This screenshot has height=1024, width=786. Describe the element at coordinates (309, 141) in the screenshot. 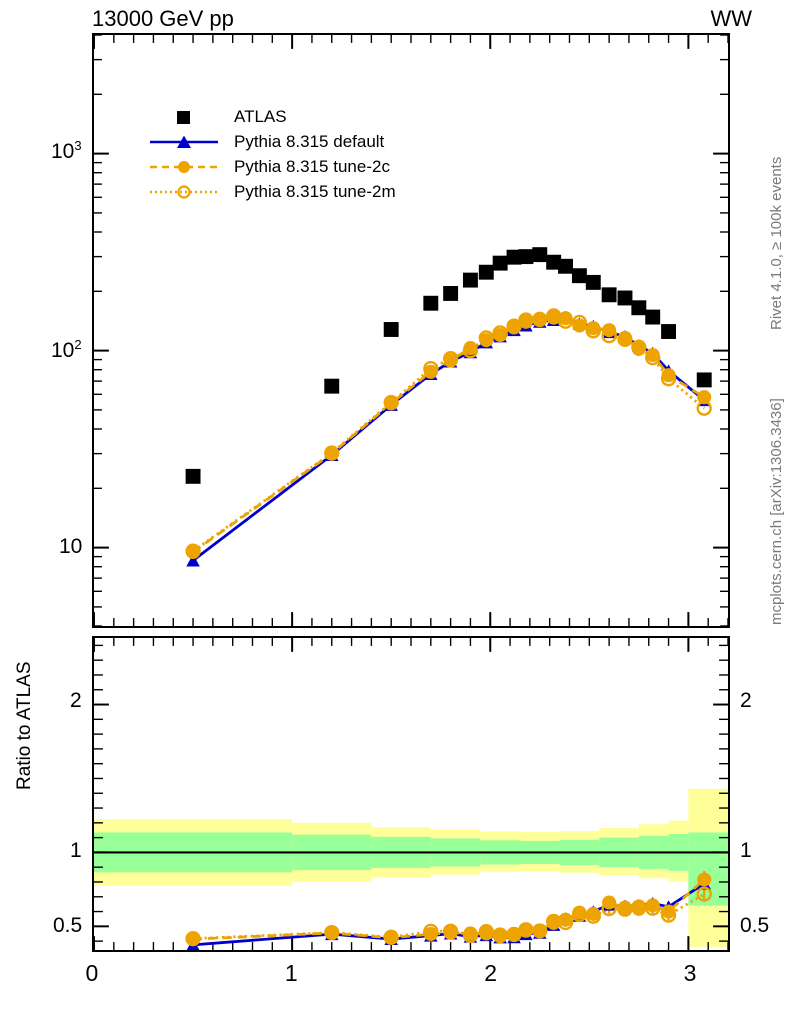

I see `legend-label-pythia-default: Pythia 8.315 default` at that location.